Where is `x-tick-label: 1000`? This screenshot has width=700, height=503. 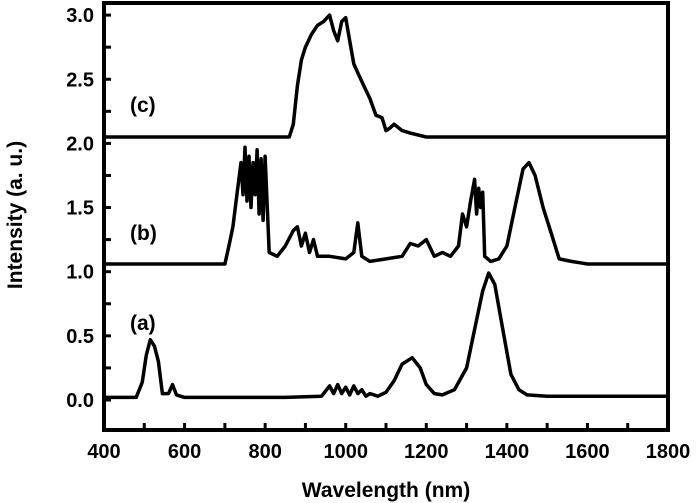
x-tick-label: 1000 is located at coordinates (345, 452).